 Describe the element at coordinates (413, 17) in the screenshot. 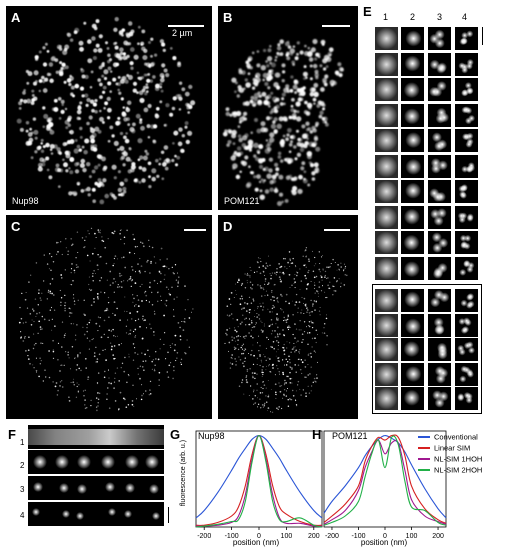

I see `panel-e-col-2: 2` at that location.